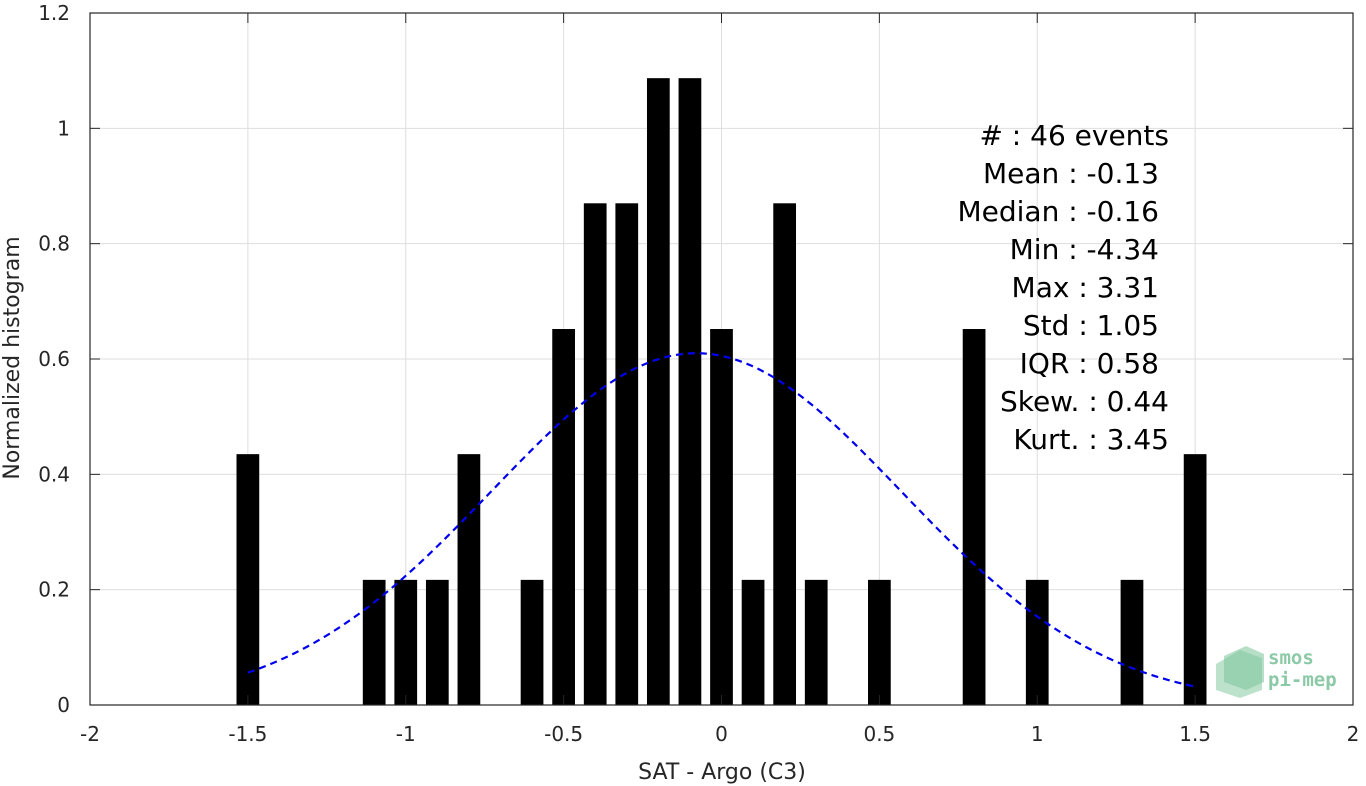 This screenshot has height=786, width=1366. Describe the element at coordinates (406, 734) in the screenshot. I see `x-tick-label: -1` at that location.